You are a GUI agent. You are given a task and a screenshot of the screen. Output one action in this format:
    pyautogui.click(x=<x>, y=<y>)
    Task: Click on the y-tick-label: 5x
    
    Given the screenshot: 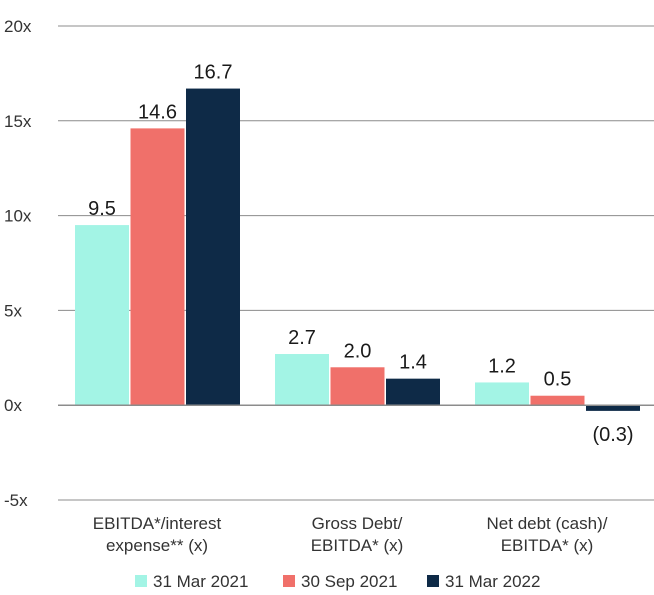 What is the action you would take?
    pyautogui.click(x=13, y=310)
    